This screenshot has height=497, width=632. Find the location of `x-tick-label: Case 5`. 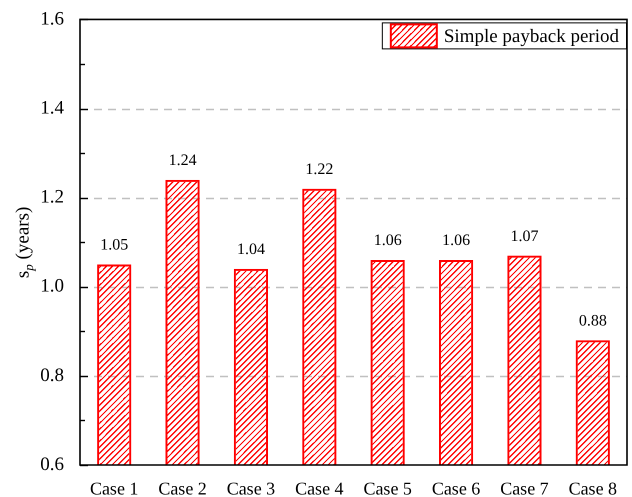

x-tick-label: Case 5 is located at coordinates (387, 487).